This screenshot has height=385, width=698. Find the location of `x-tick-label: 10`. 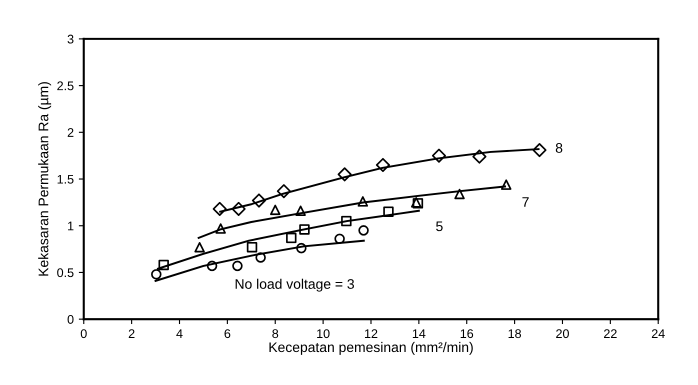

x-tick-label: 10 is located at coordinates (323, 333).